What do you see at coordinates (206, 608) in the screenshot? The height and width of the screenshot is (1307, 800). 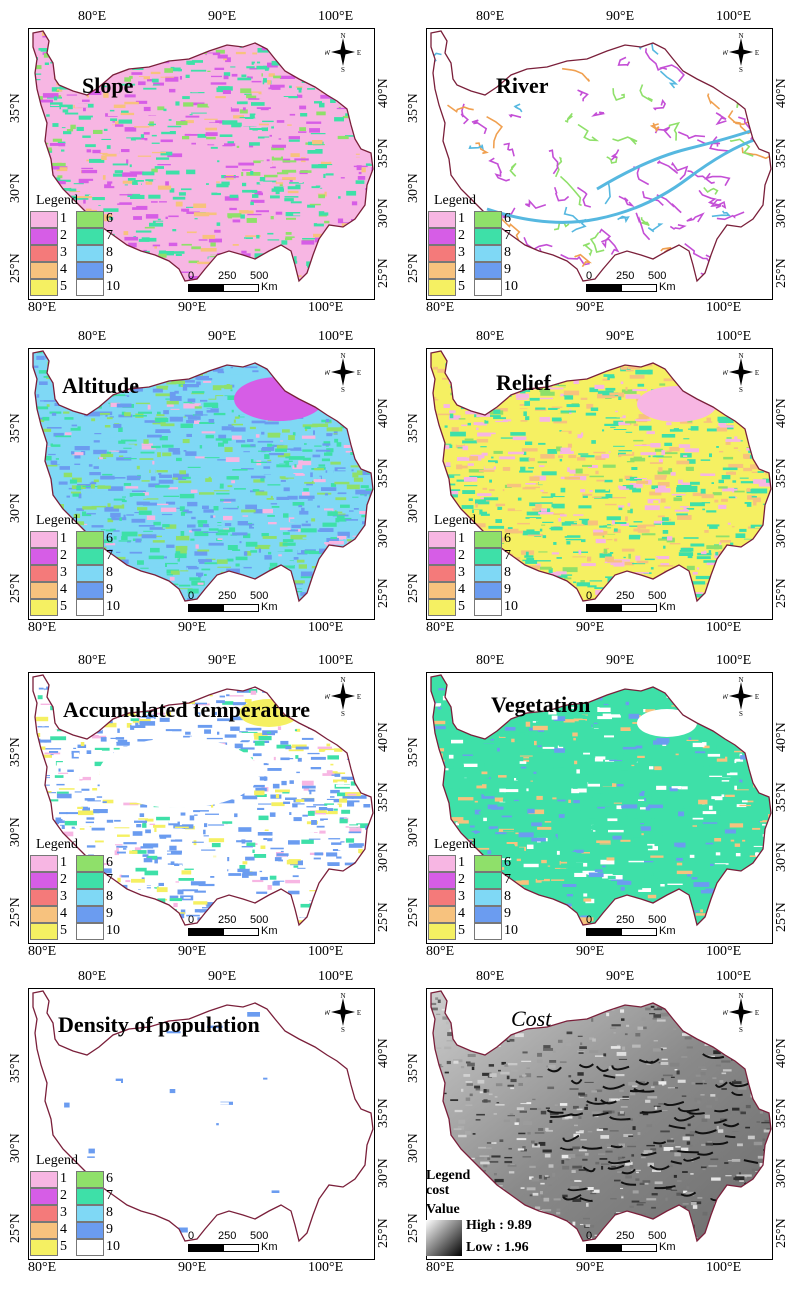 I see `scale-segment-black` at bounding box center [206, 608].